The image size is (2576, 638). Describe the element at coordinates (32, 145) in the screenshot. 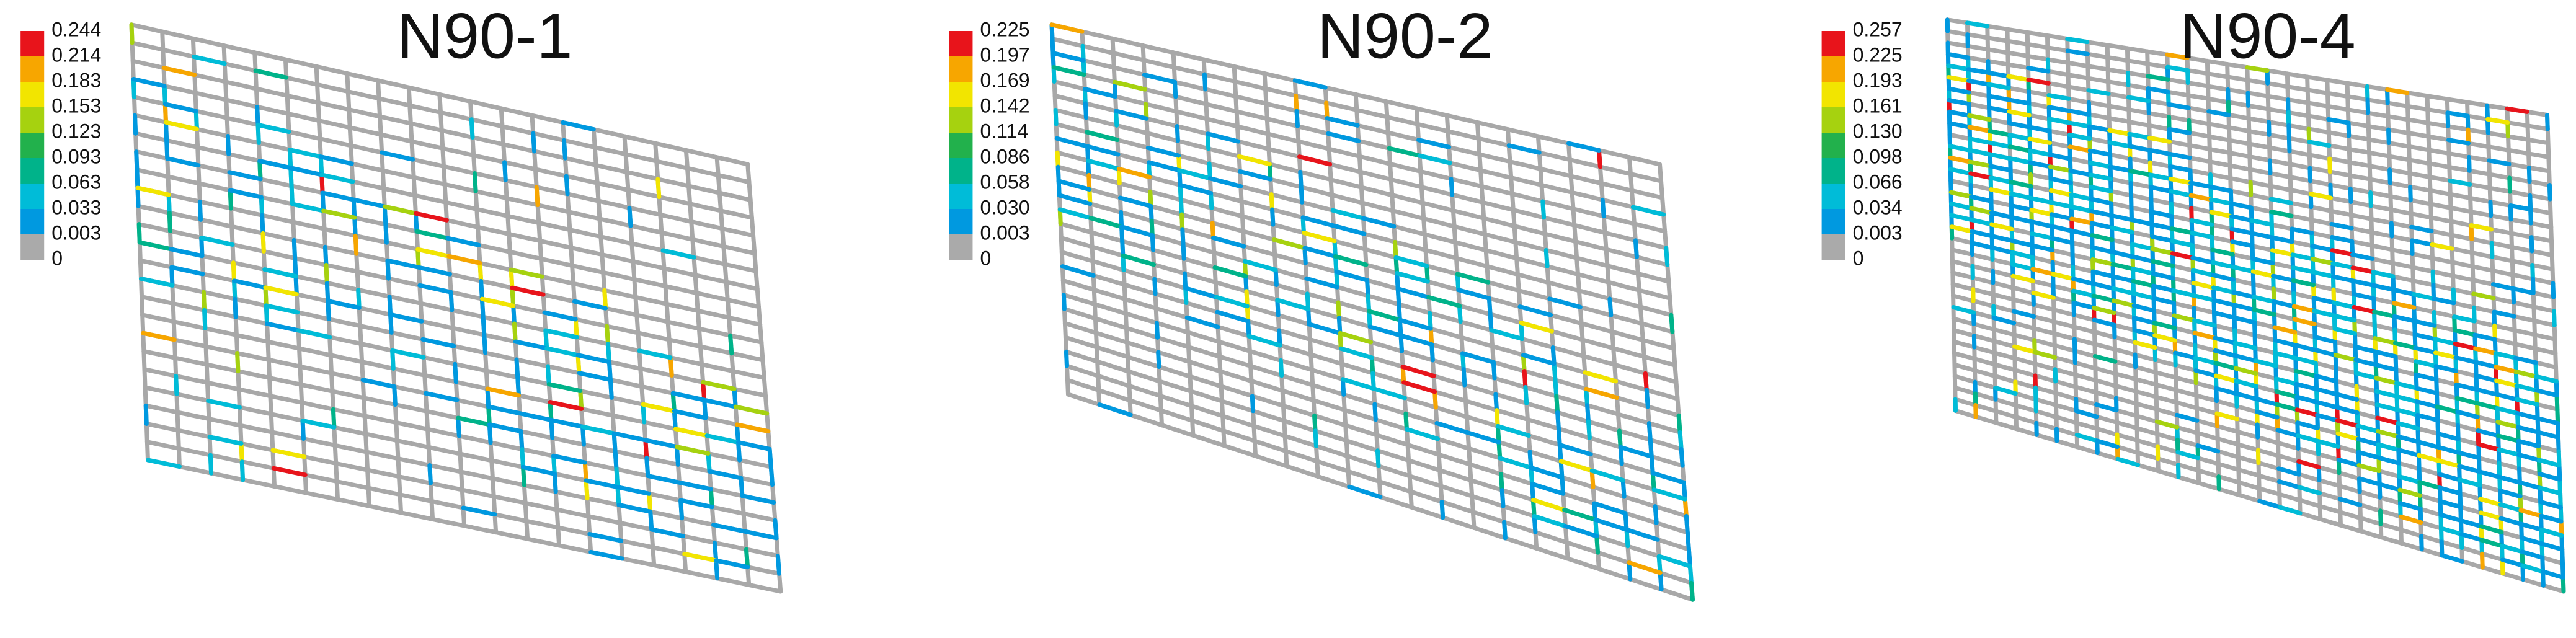

I see `legend-swatch` at that location.